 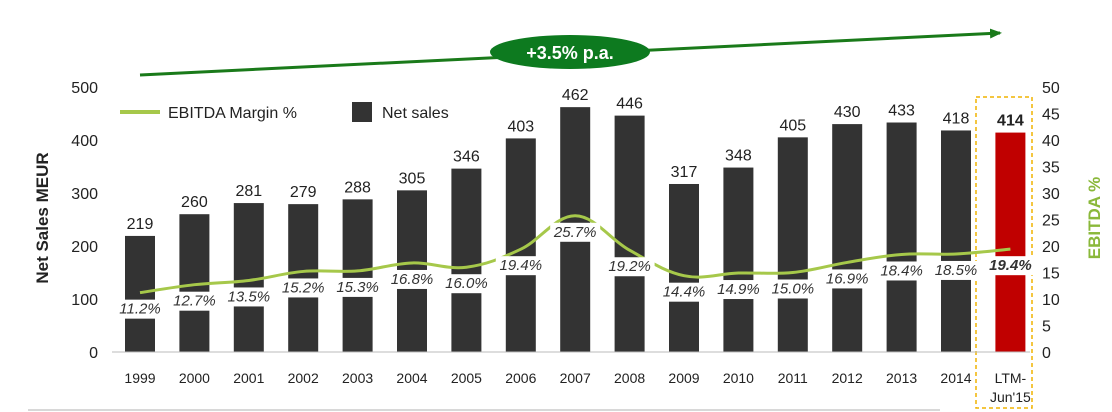 What do you see at coordinates (1051, 274) in the screenshot?
I see `y2-tick-label: 15` at bounding box center [1051, 274].